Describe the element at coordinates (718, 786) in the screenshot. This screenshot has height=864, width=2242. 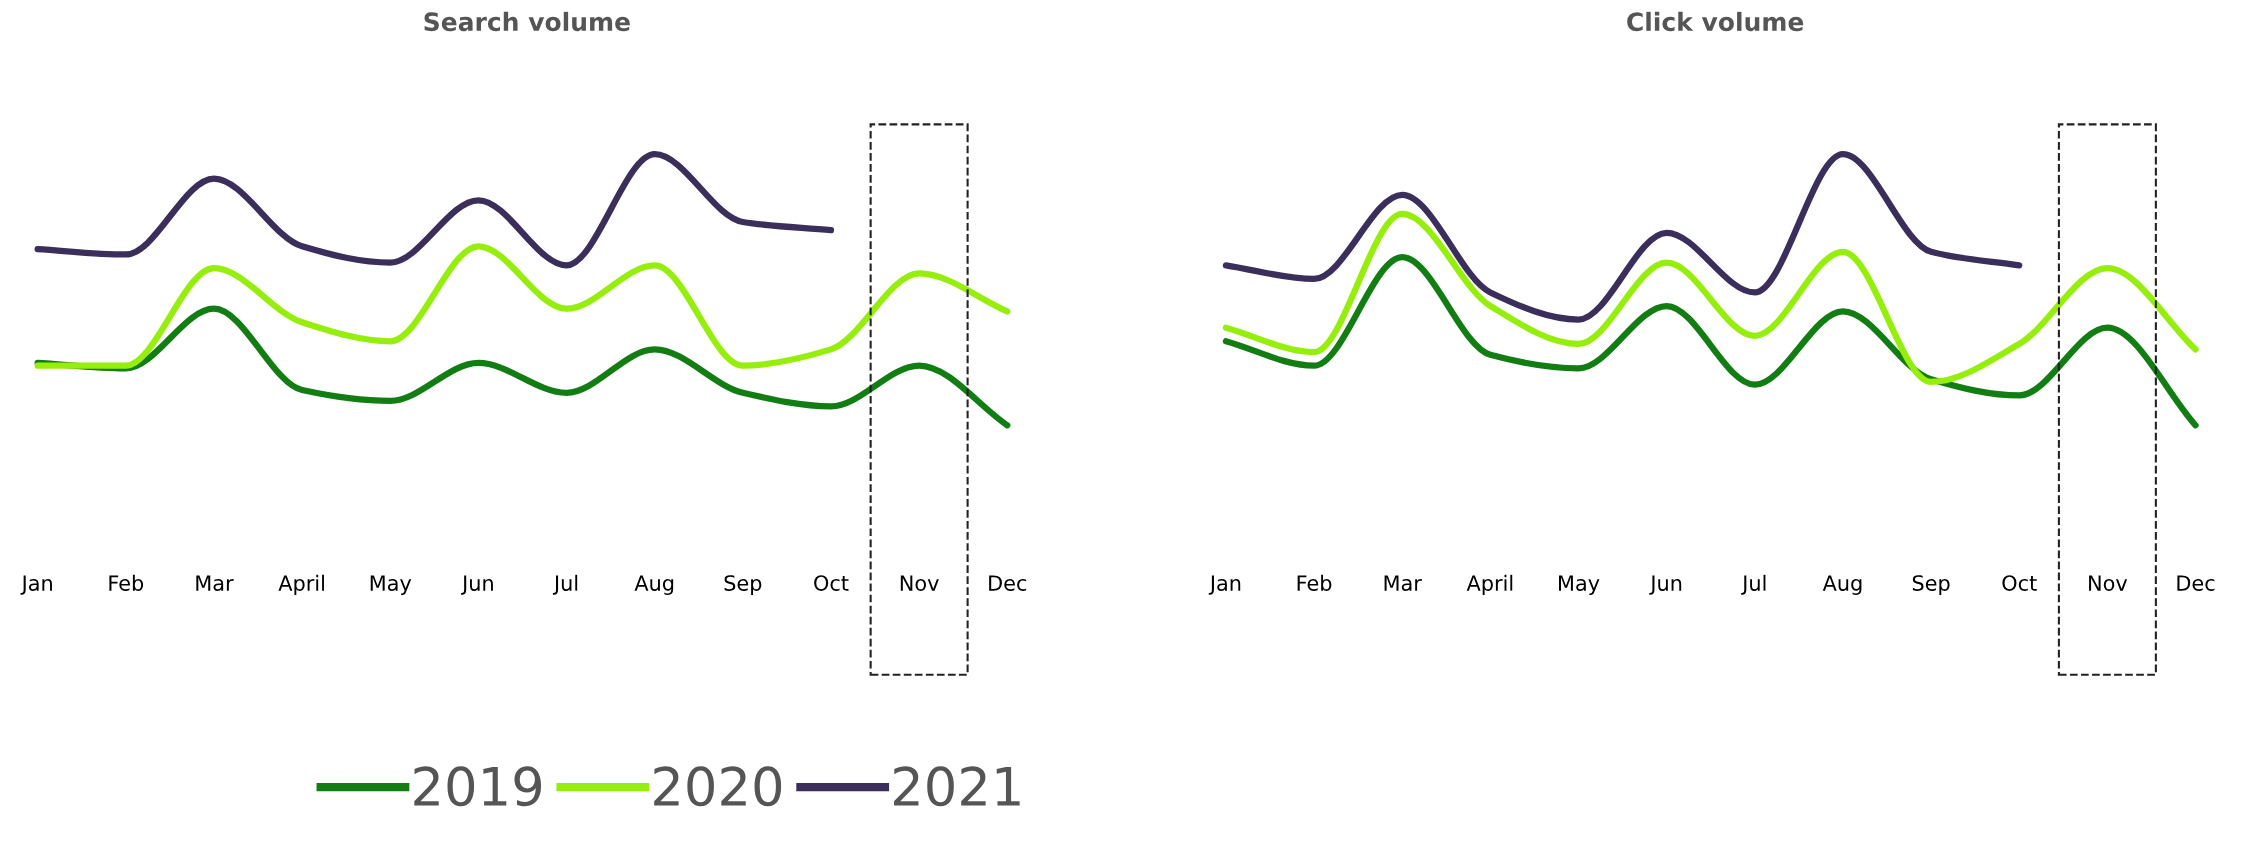
I see `legend-label: 2020` at that location.